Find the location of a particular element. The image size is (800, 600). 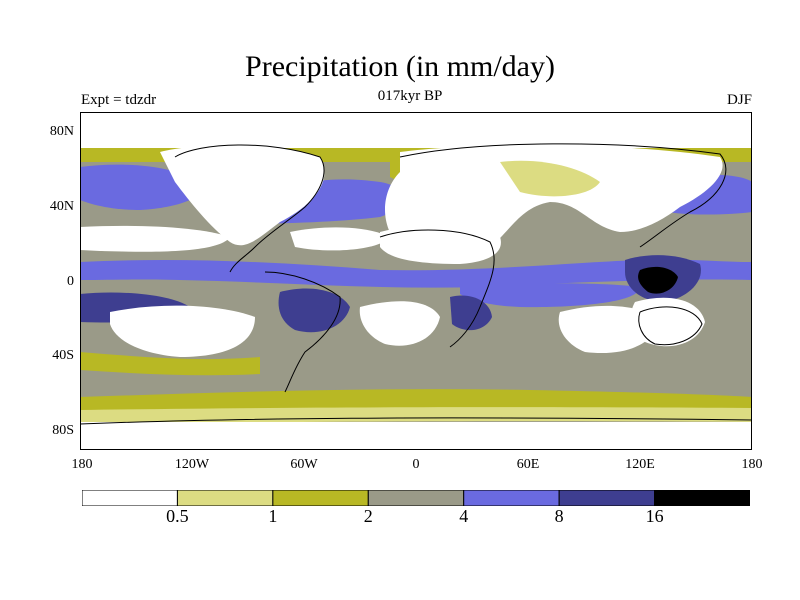

eurasia-olive-patch is located at coordinates (550, 178).